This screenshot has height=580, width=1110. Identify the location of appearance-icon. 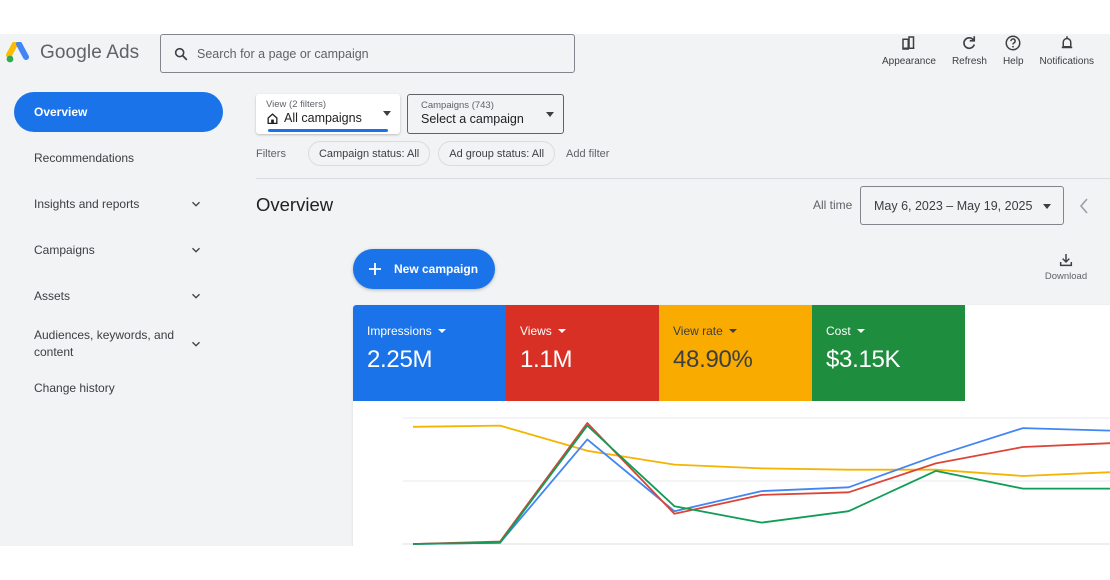
(908, 43).